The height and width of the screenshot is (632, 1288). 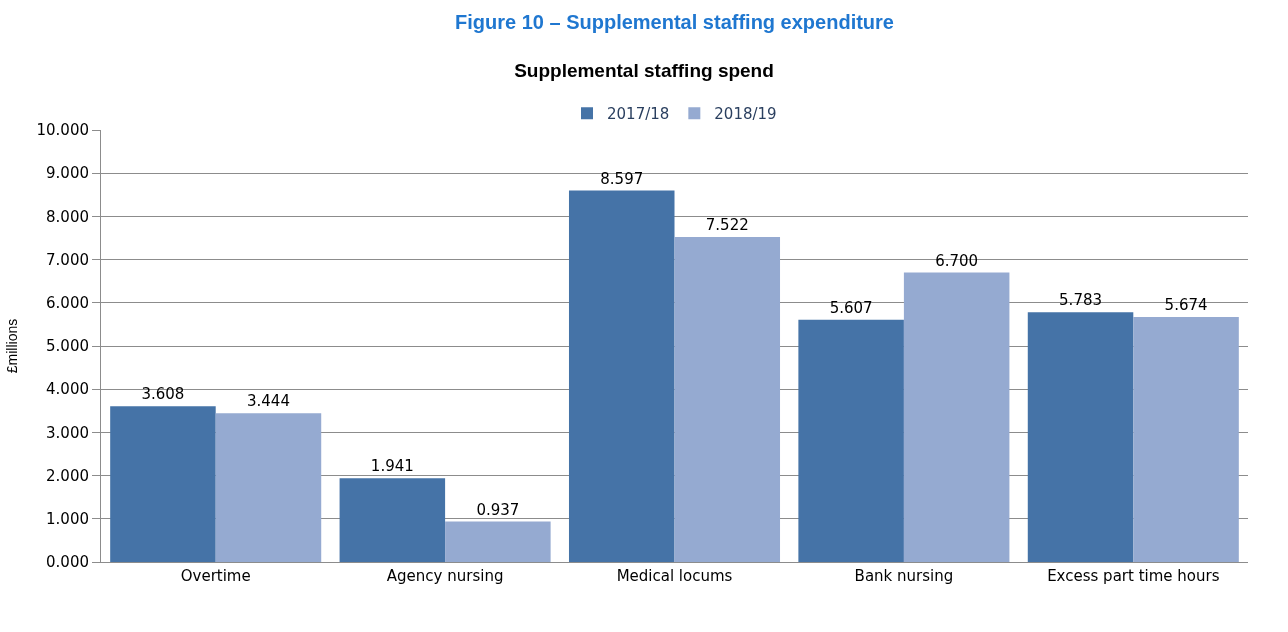 What do you see at coordinates (67, 519) in the screenshot?
I see `y-tick-label: 1.000` at bounding box center [67, 519].